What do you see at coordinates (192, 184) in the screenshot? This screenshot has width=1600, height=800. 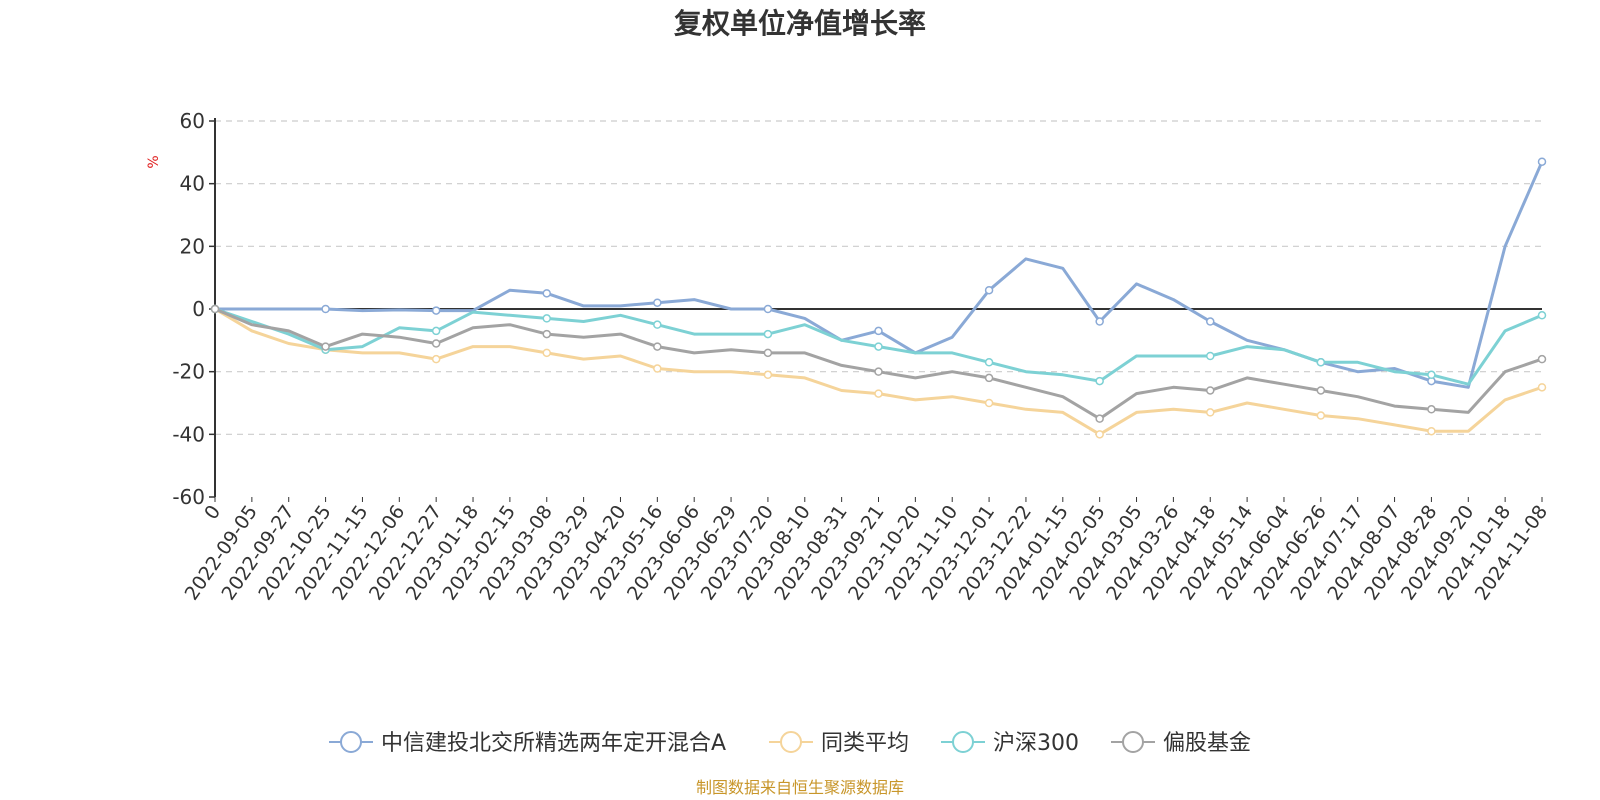 I see `y-tick-label: 40` at bounding box center [192, 184].